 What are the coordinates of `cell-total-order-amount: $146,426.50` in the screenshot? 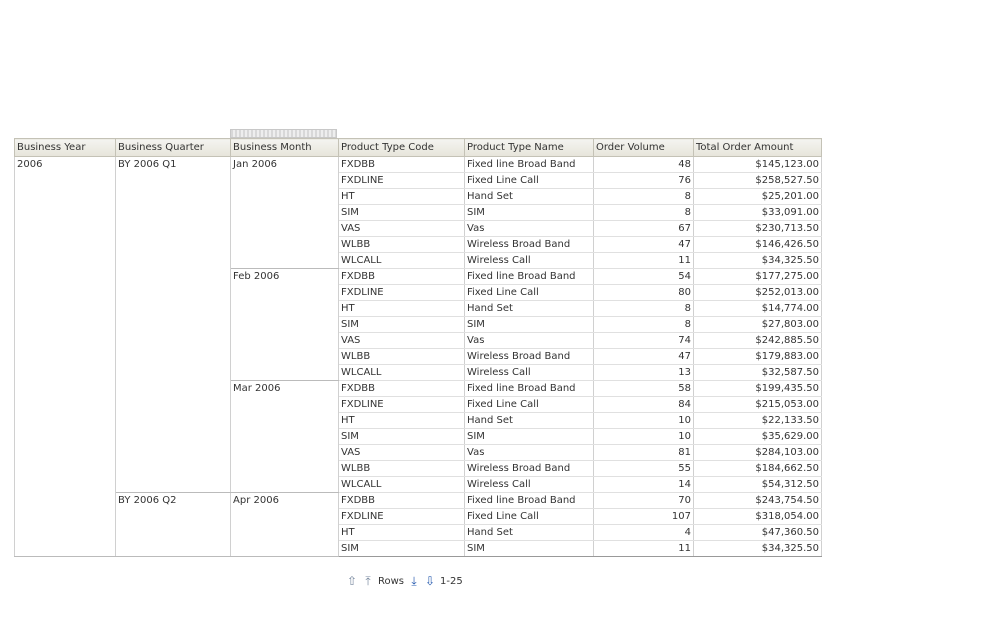 It's located at (757, 244).